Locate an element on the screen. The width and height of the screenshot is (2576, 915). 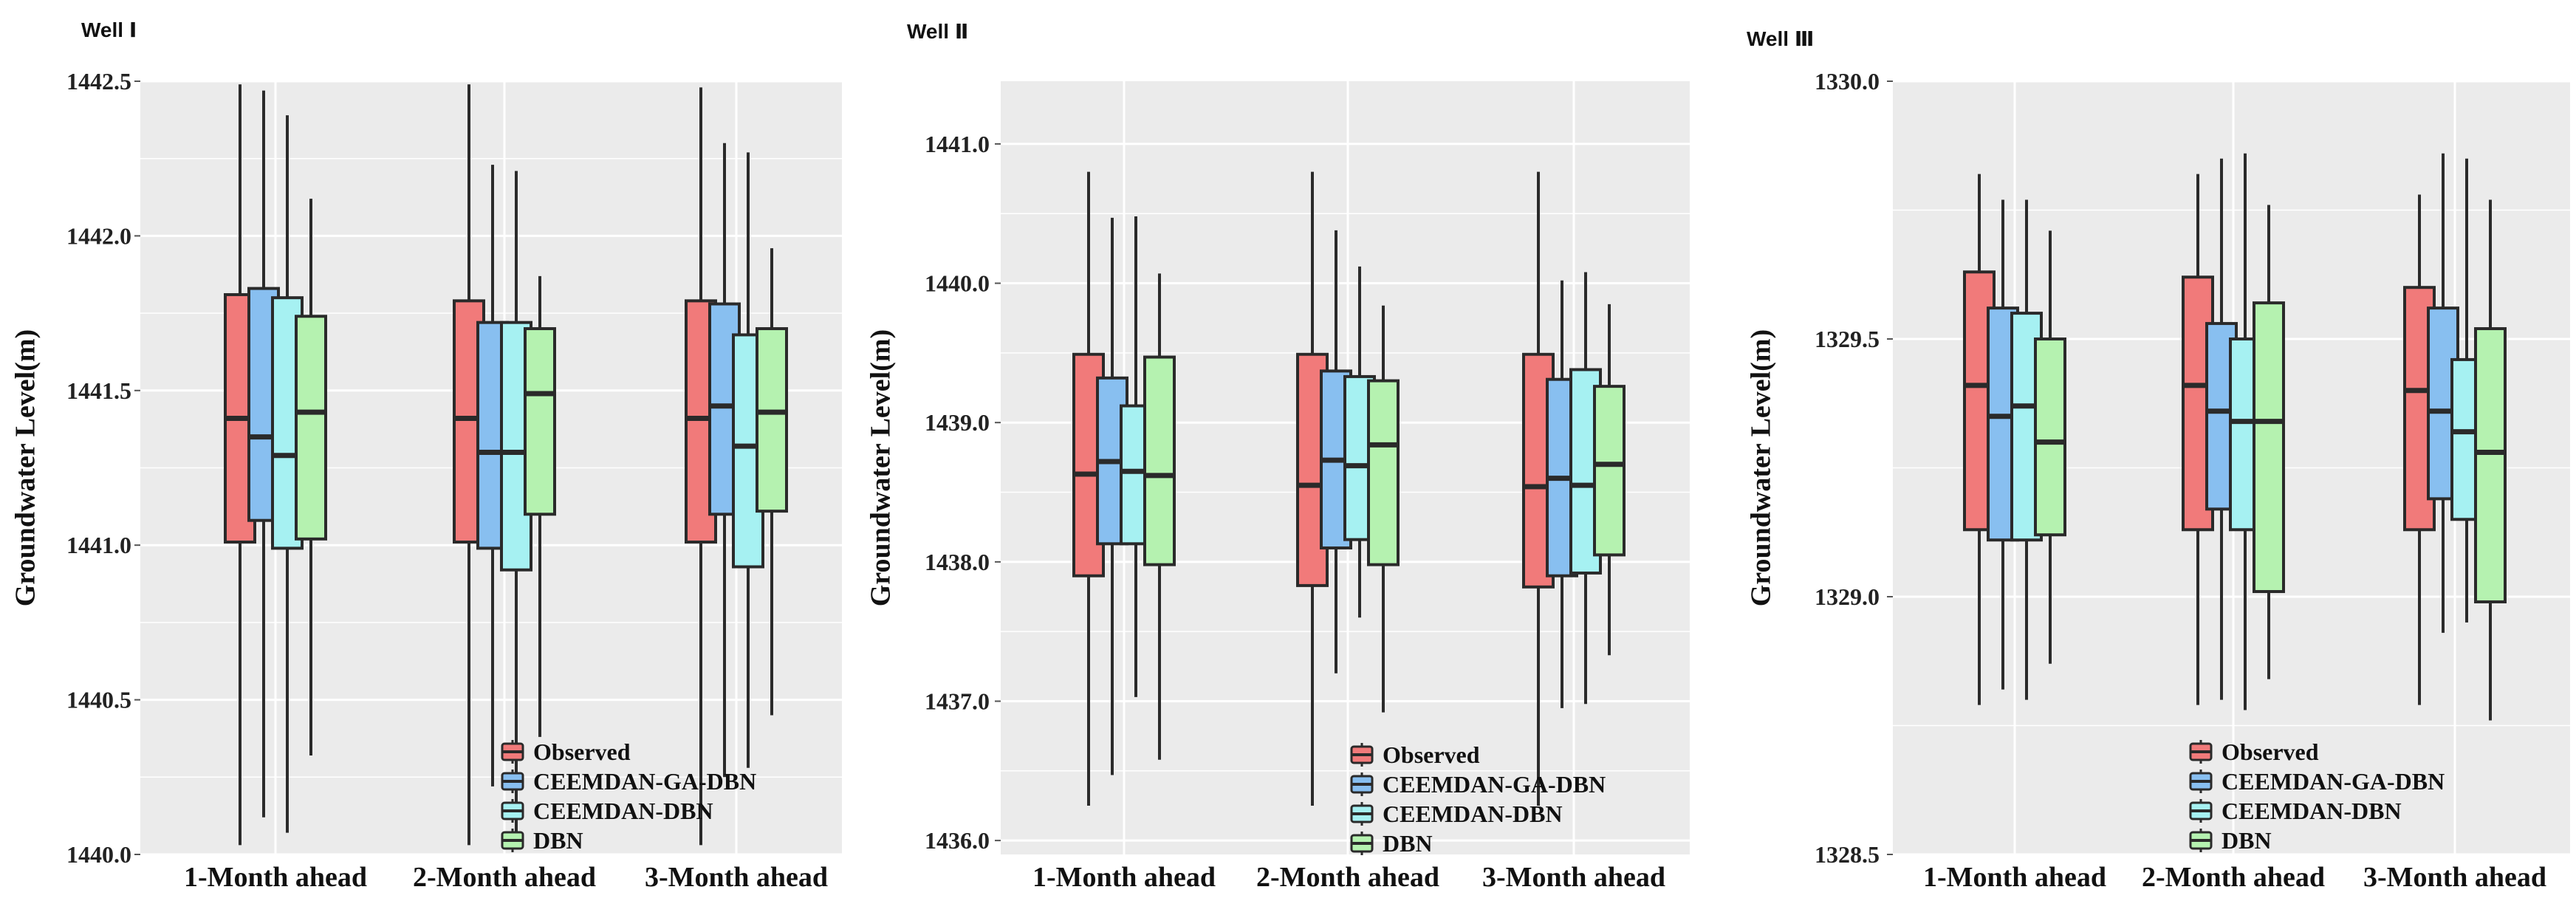
chart-title: Well Ⅲ is located at coordinates (1780, 39).